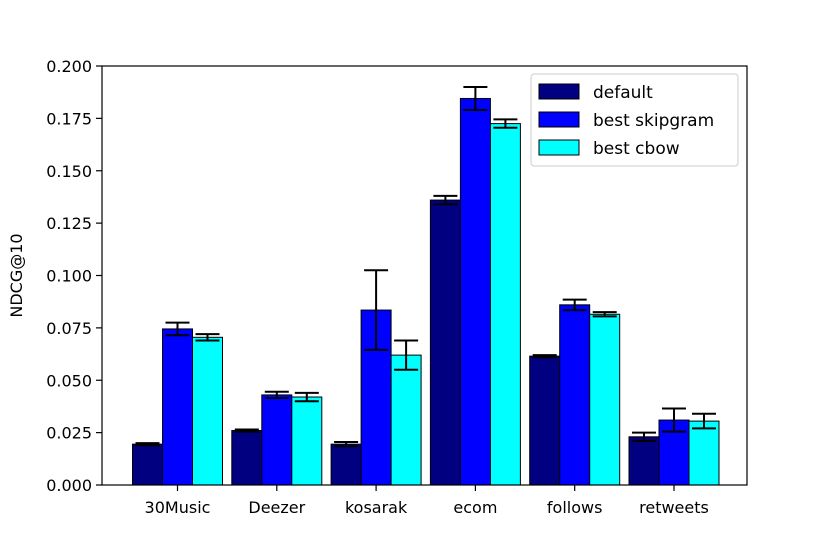  What do you see at coordinates (445, 342) in the screenshot?
I see `bar-default-ecom` at bounding box center [445, 342].